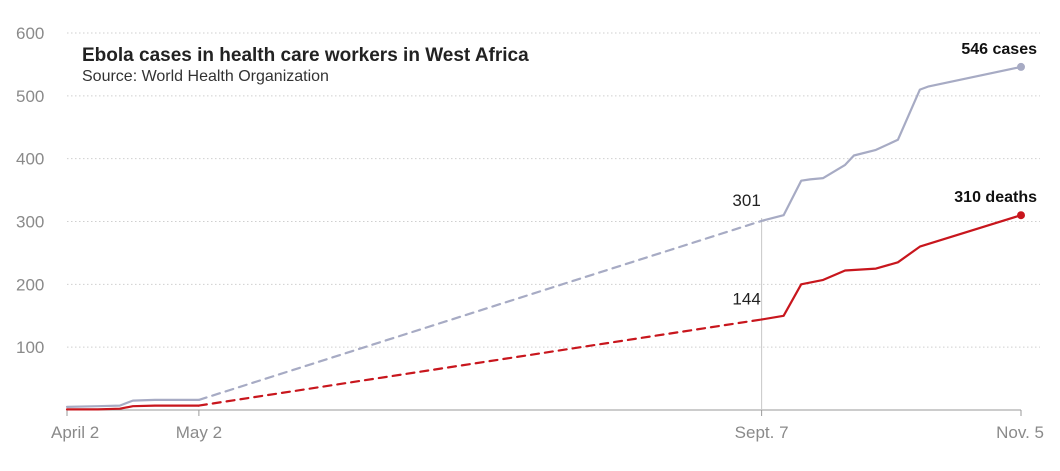 The width and height of the screenshot is (1060, 471). Describe the element at coordinates (30, 347) in the screenshot. I see `y-tick-label: 100` at that location.